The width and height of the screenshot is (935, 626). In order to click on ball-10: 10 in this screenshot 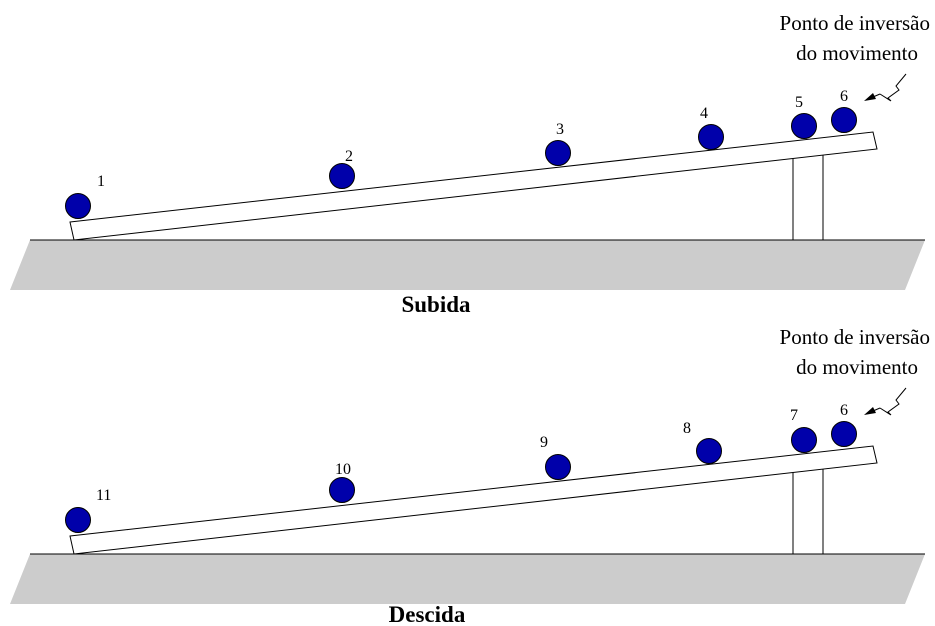, I will do `click(342, 482)`.